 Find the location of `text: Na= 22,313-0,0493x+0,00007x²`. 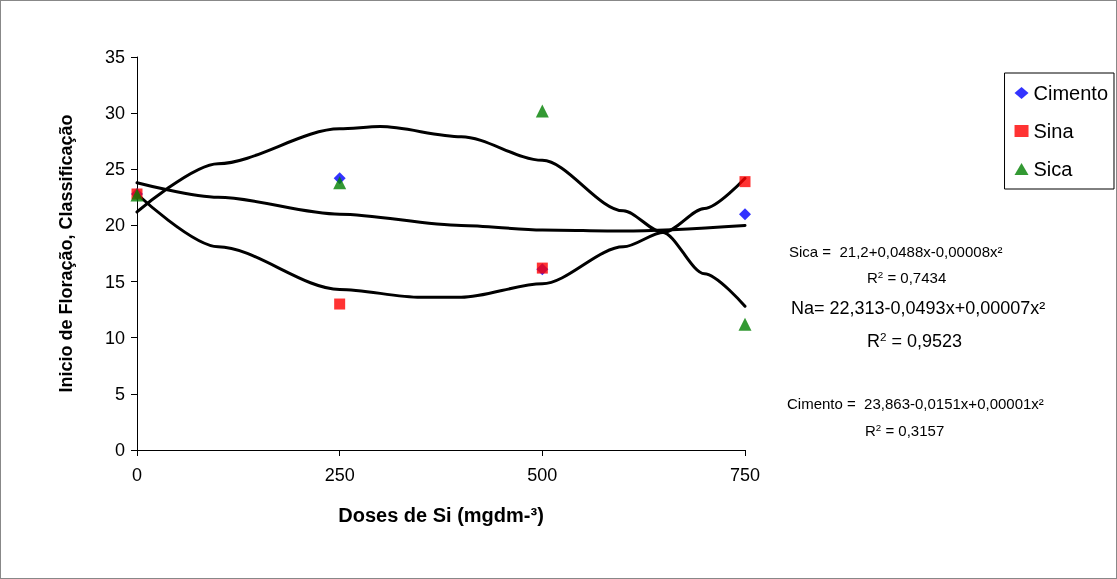

text: Na= 22,313-0,0493x+0,00007x² is located at coordinates (918, 308).